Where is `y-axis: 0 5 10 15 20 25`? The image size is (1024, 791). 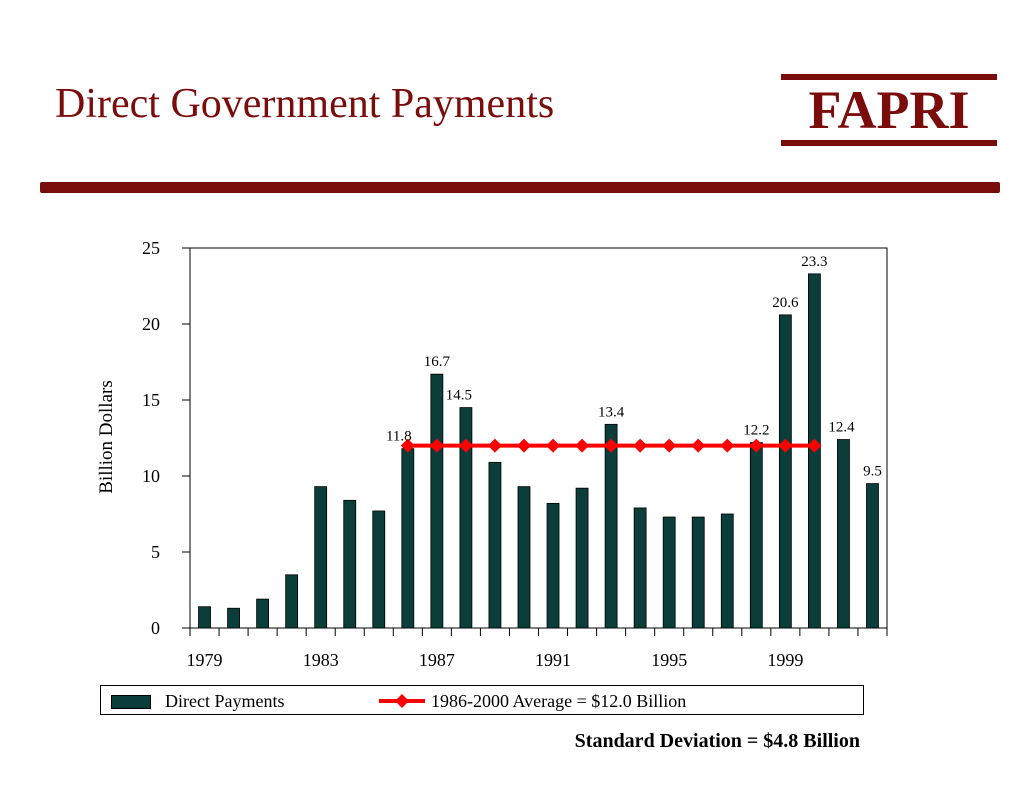
y-axis: 0 5 10 15 20 25 is located at coordinates (166, 438).